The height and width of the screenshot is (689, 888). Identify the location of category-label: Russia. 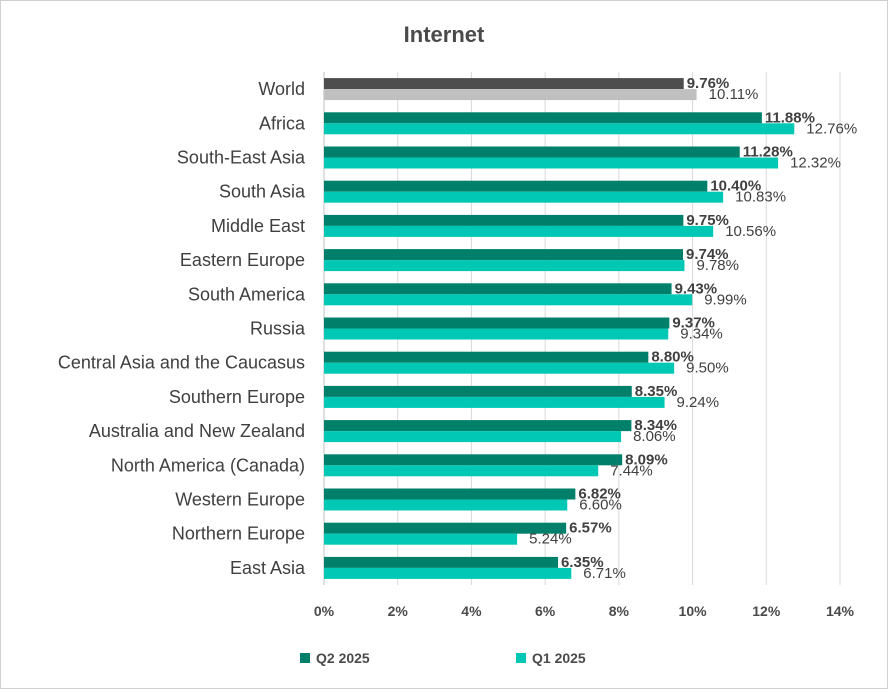
(278, 329).